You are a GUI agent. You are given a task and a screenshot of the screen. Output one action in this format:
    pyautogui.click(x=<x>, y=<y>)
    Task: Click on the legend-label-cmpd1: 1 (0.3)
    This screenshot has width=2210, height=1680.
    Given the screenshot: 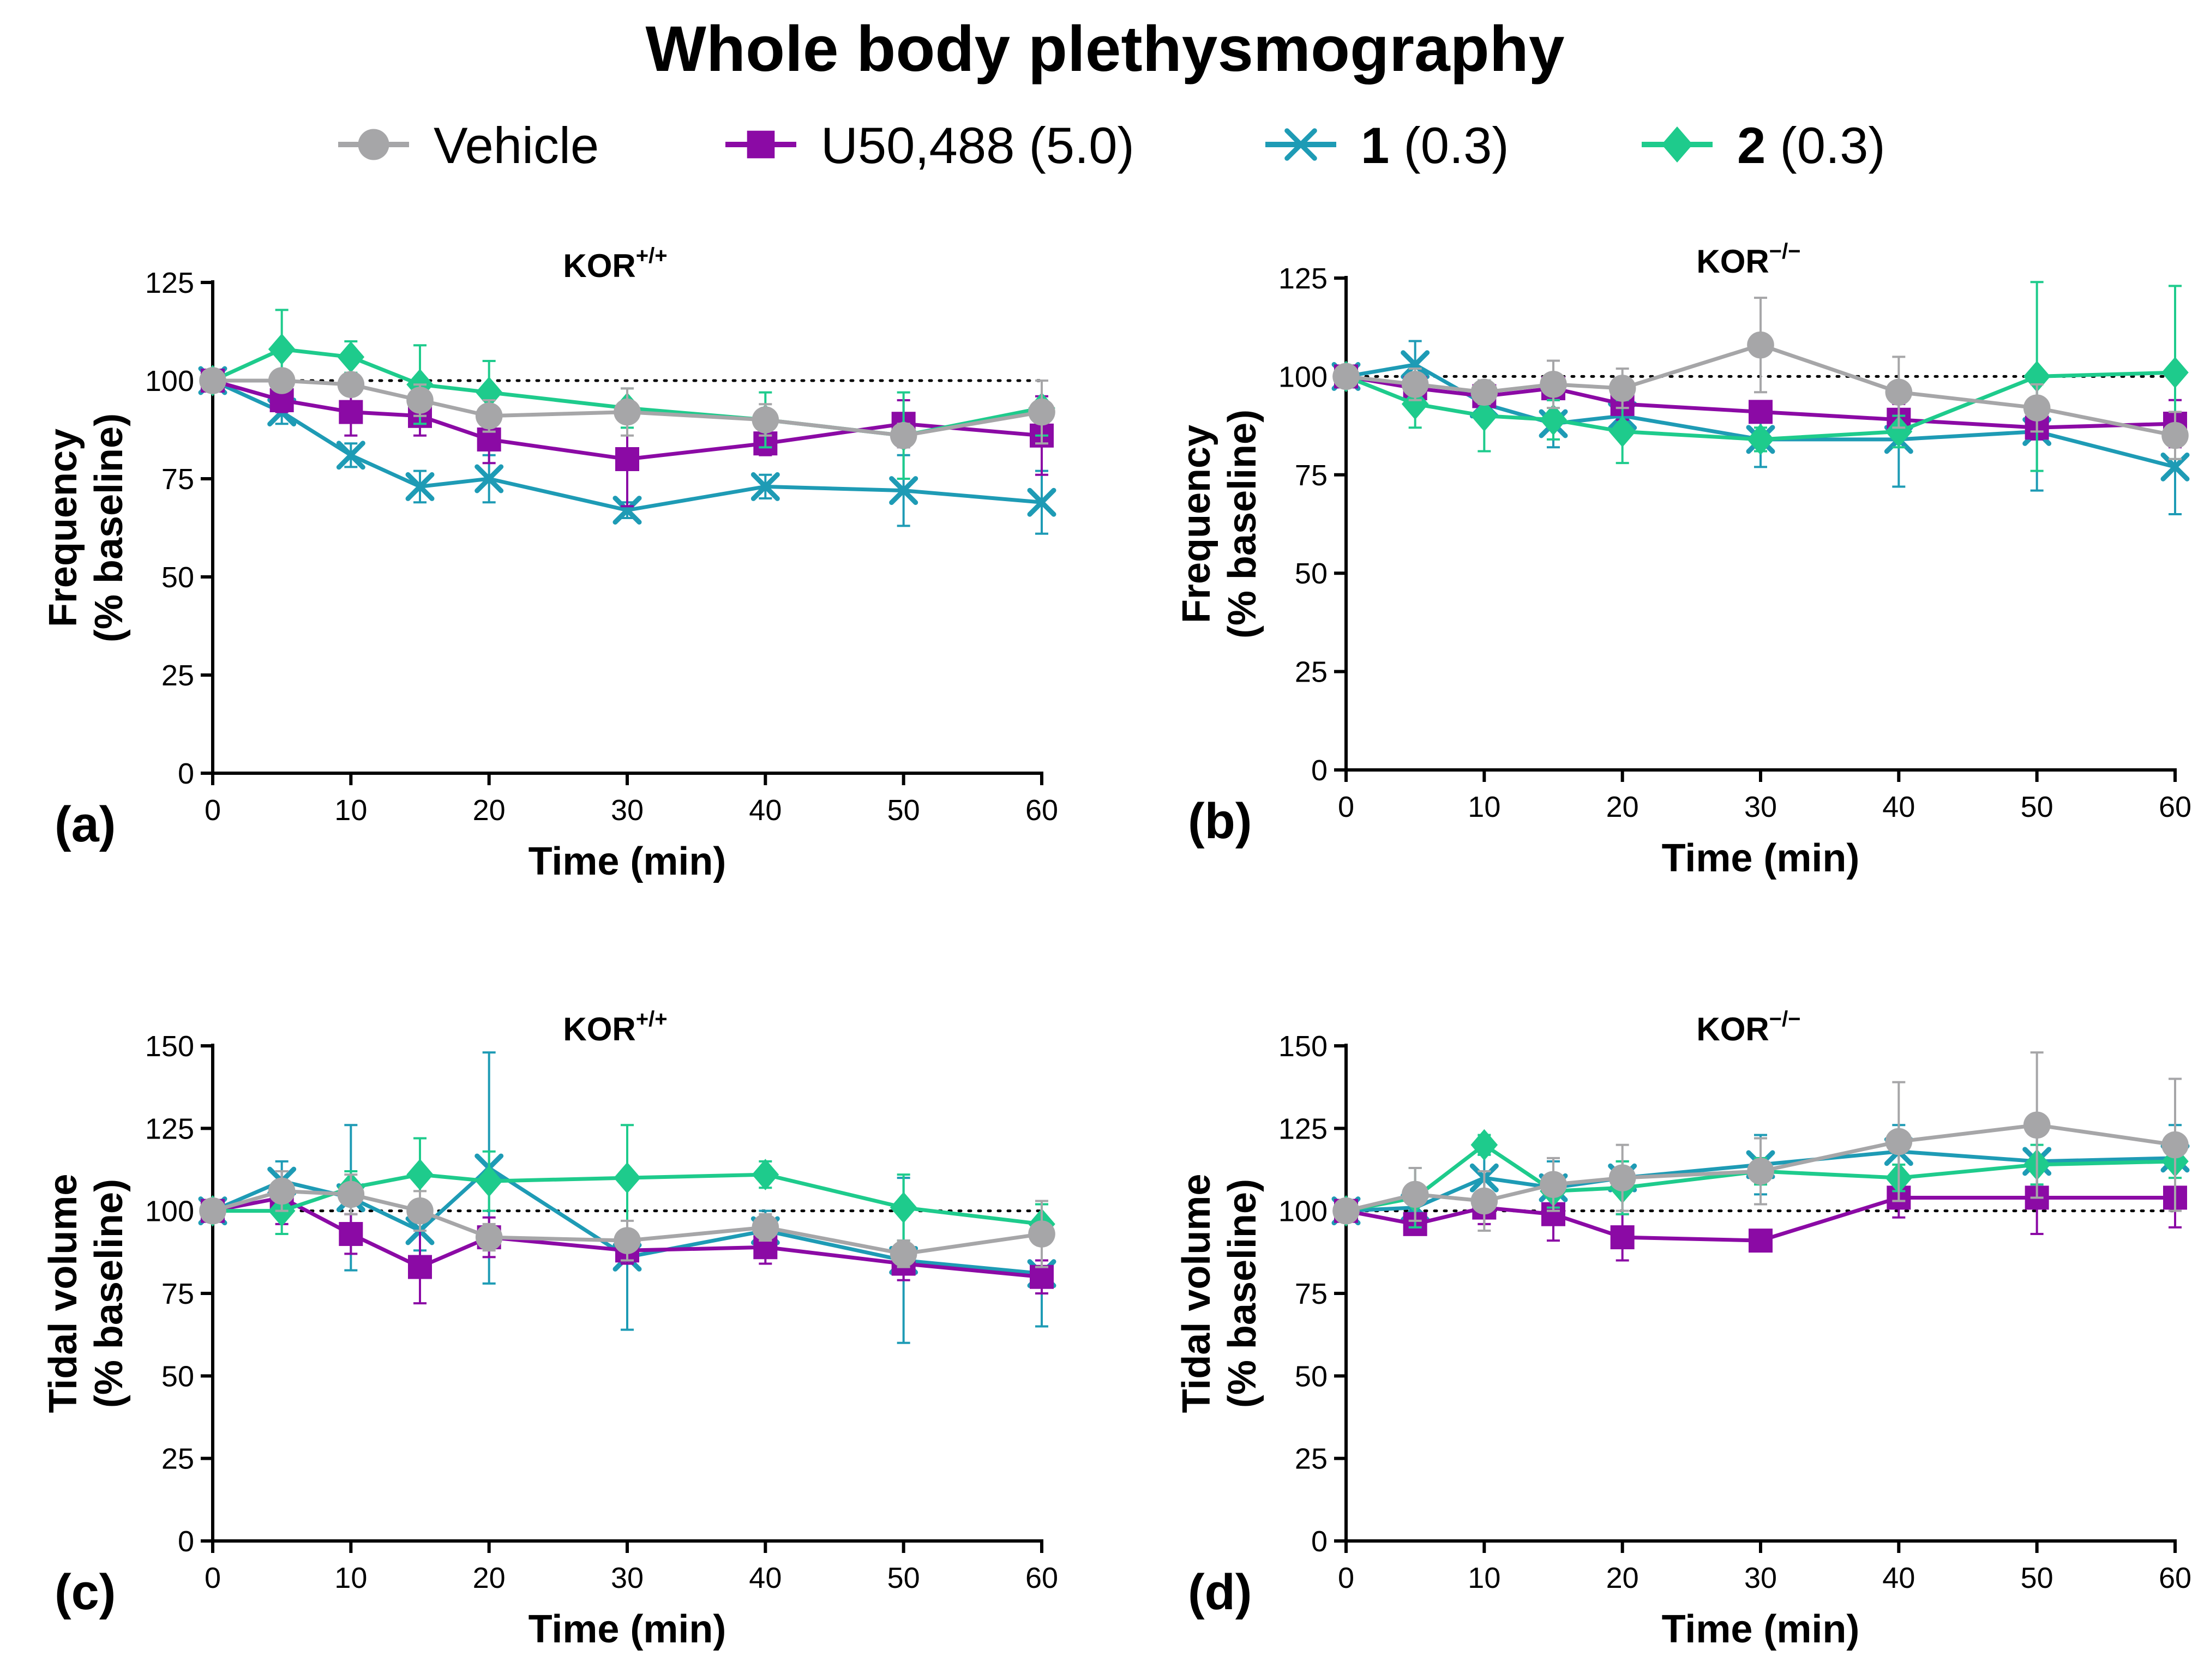 What is the action you would take?
    pyautogui.click(x=1435, y=145)
    